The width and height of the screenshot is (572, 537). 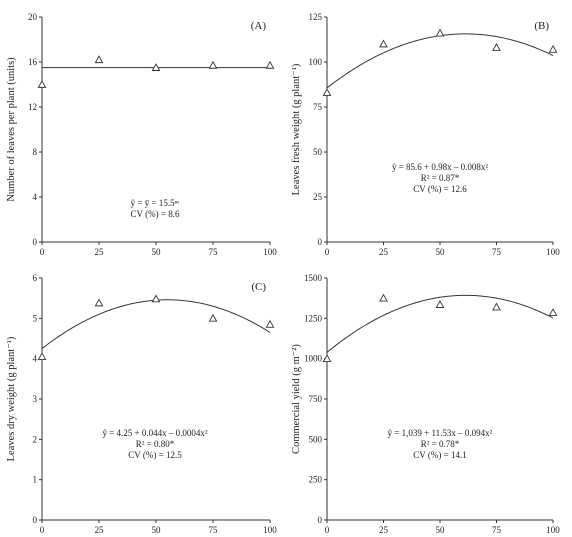 I want to click on annotation-line: ŷ = 85.6 + 0.98x – 0.008x², so click(x=440, y=167).